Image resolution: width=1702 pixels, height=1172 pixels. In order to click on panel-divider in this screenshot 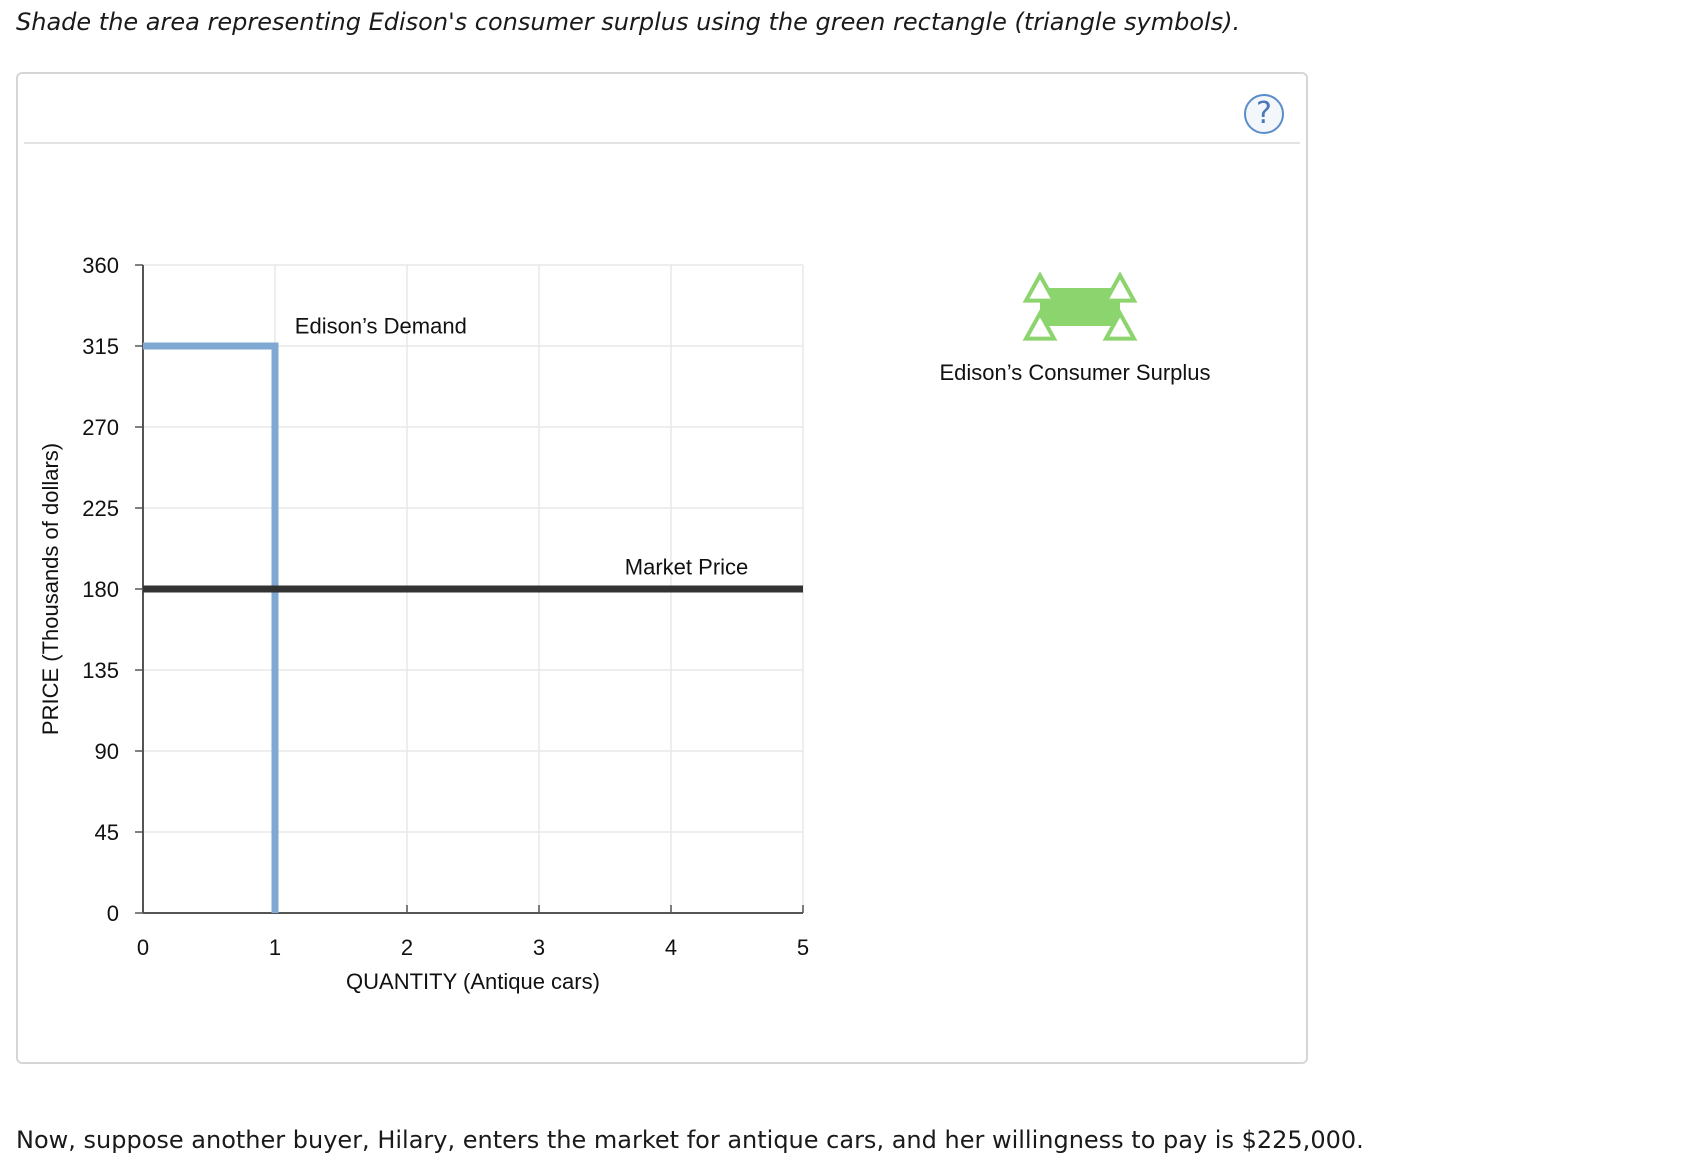, I will do `click(662, 143)`.